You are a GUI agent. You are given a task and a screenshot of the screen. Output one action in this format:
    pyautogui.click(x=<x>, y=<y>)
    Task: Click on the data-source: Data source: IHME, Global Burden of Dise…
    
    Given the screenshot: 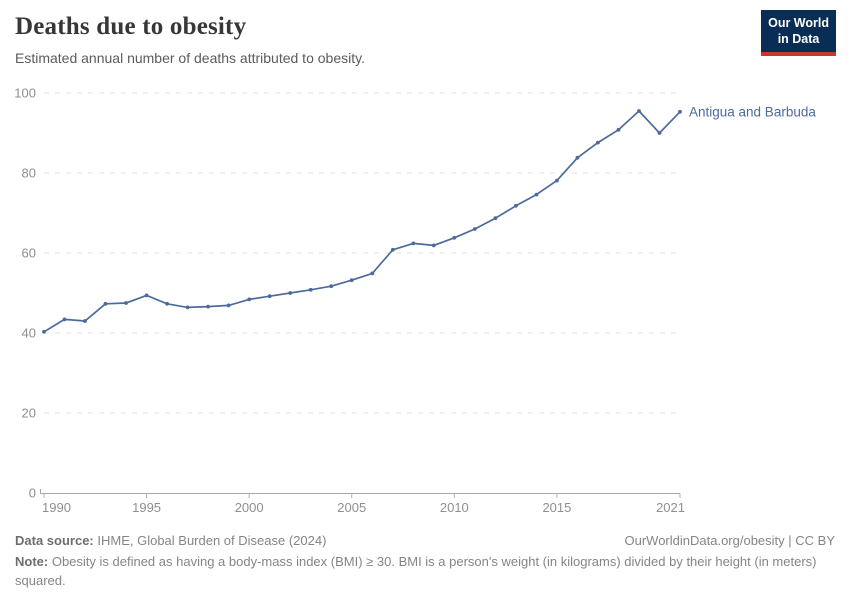 What is the action you would take?
    pyautogui.click(x=170, y=541)
    